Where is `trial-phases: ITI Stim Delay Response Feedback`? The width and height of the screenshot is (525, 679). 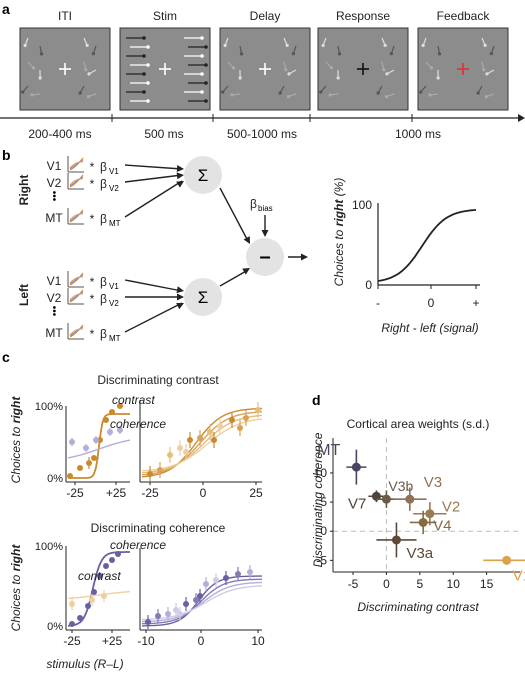 trial-phases: ITI Stim Delay Response Feedback is located at coordinates (264, 60).